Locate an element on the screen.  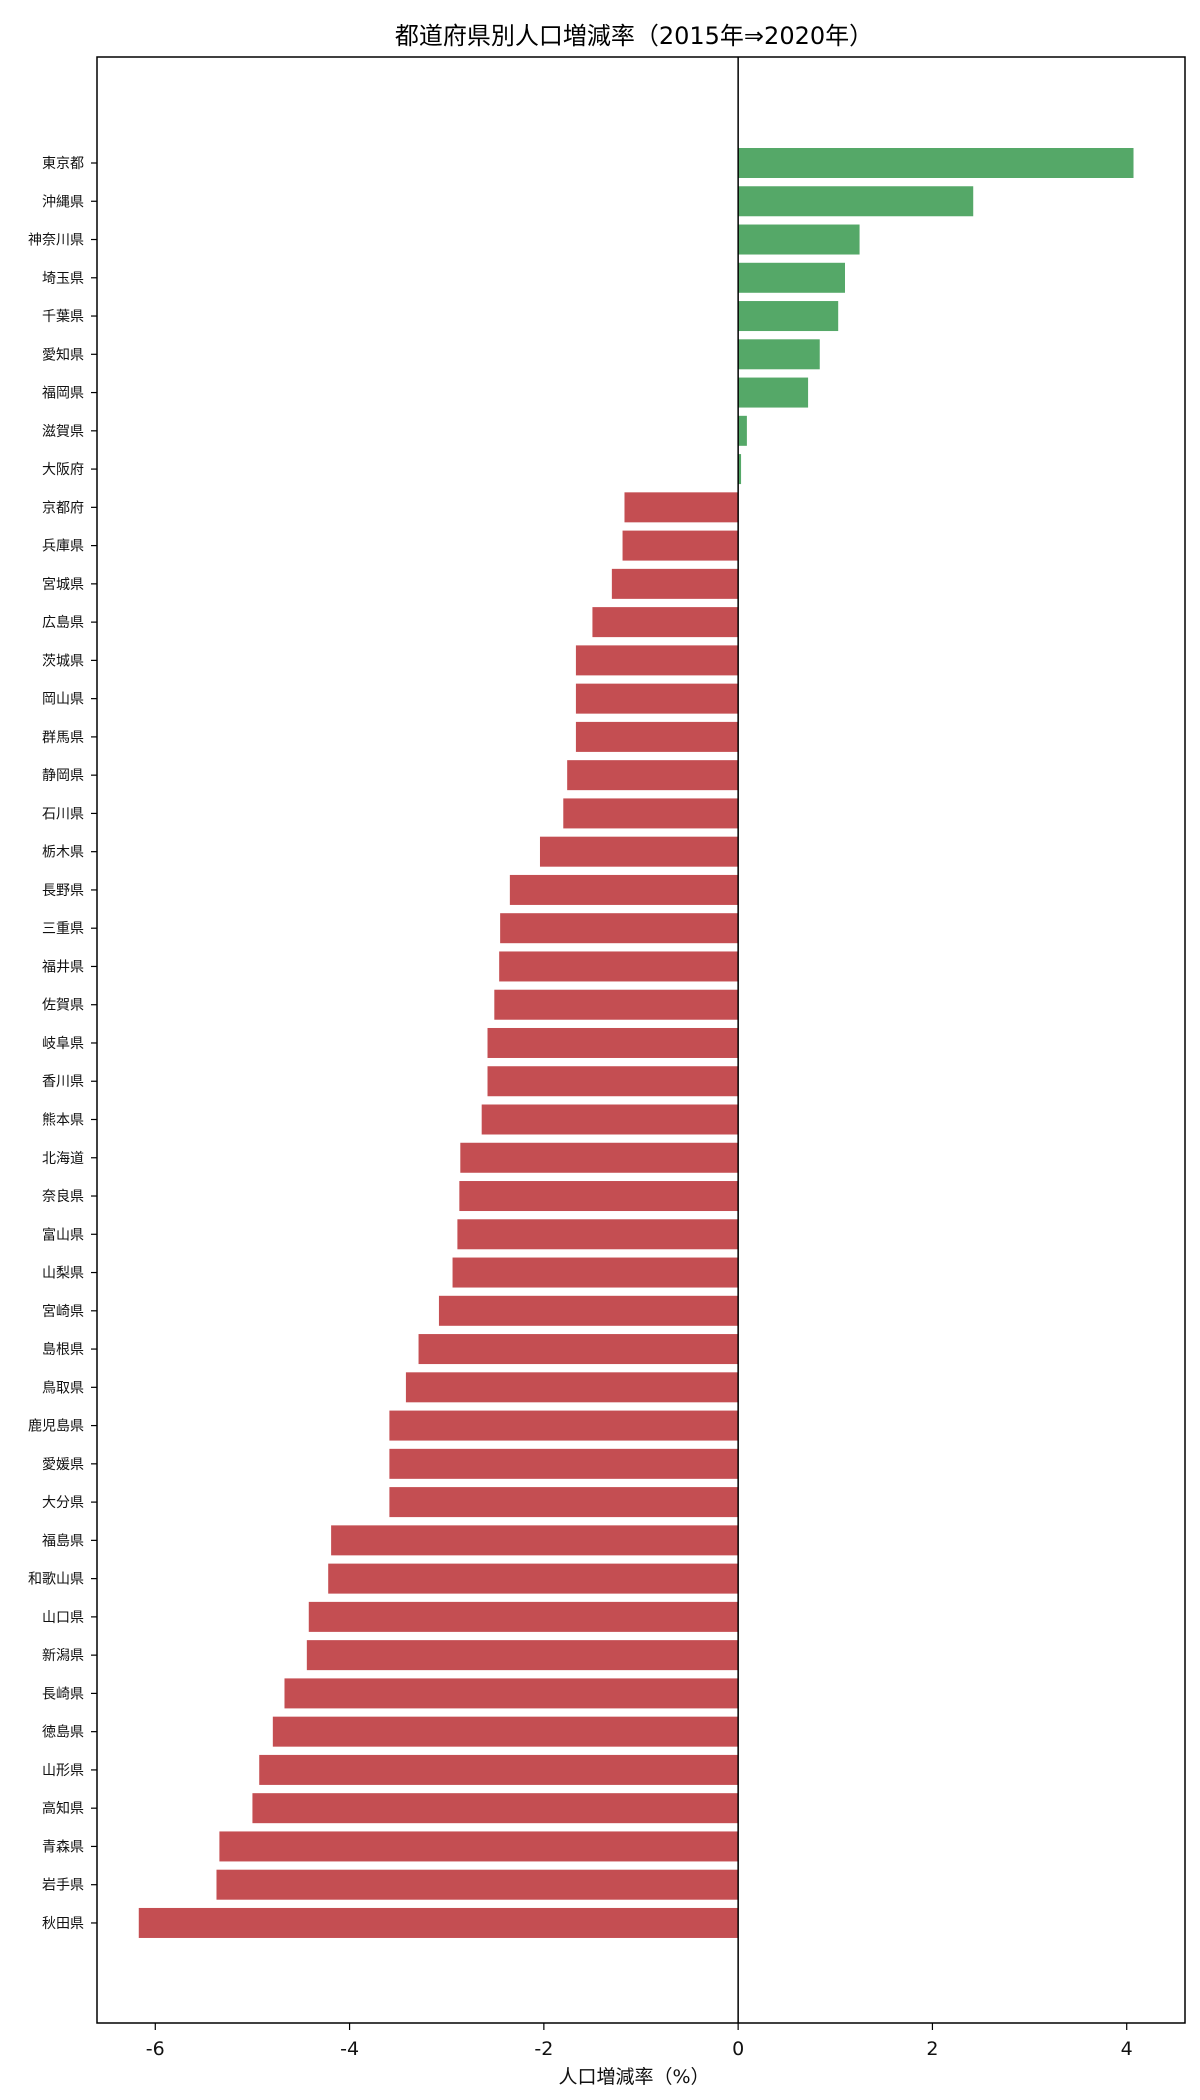
category-label: 山口県 is located at coordinates (63, 1618).